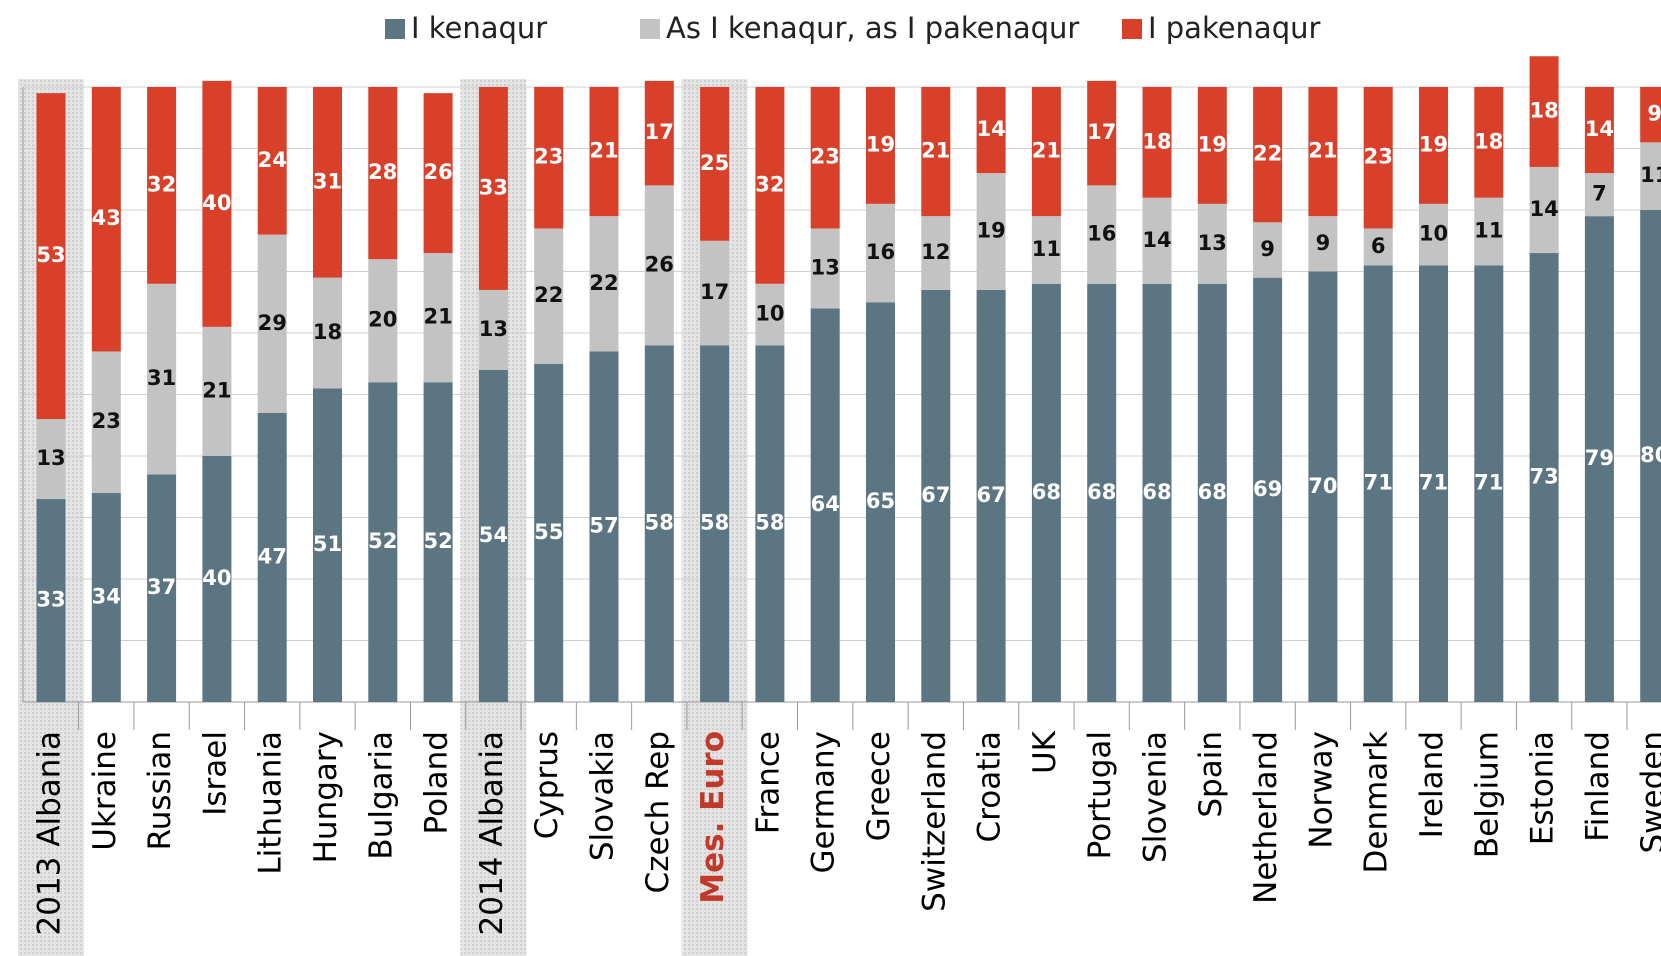 Image resolution: width=1661 pixels, height=956 pixels. I want to click on x-tick-label: Slovenia, so click(1156, 797).